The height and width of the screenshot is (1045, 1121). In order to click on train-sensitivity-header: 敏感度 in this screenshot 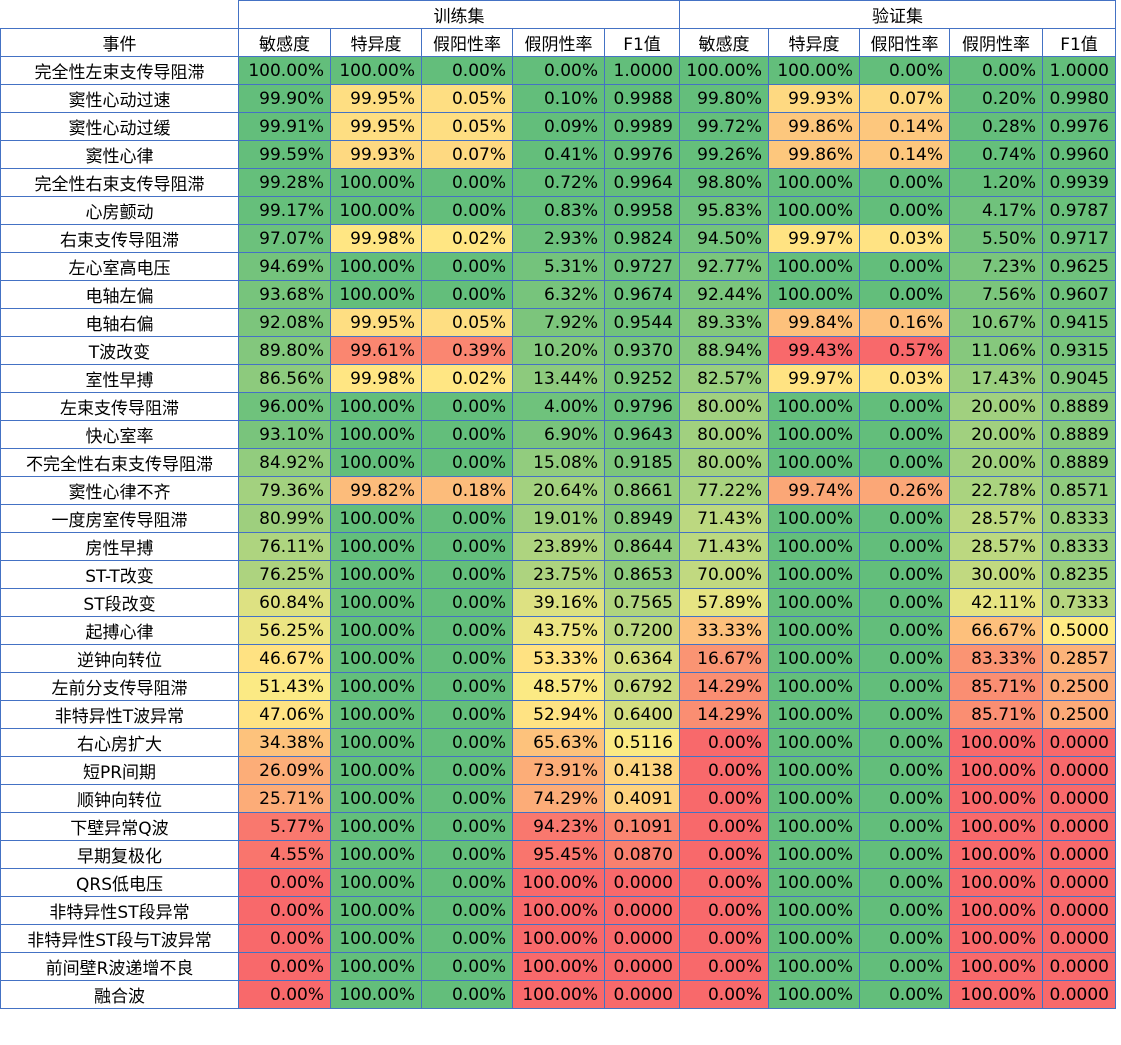, I will do `click(284, 42)`.